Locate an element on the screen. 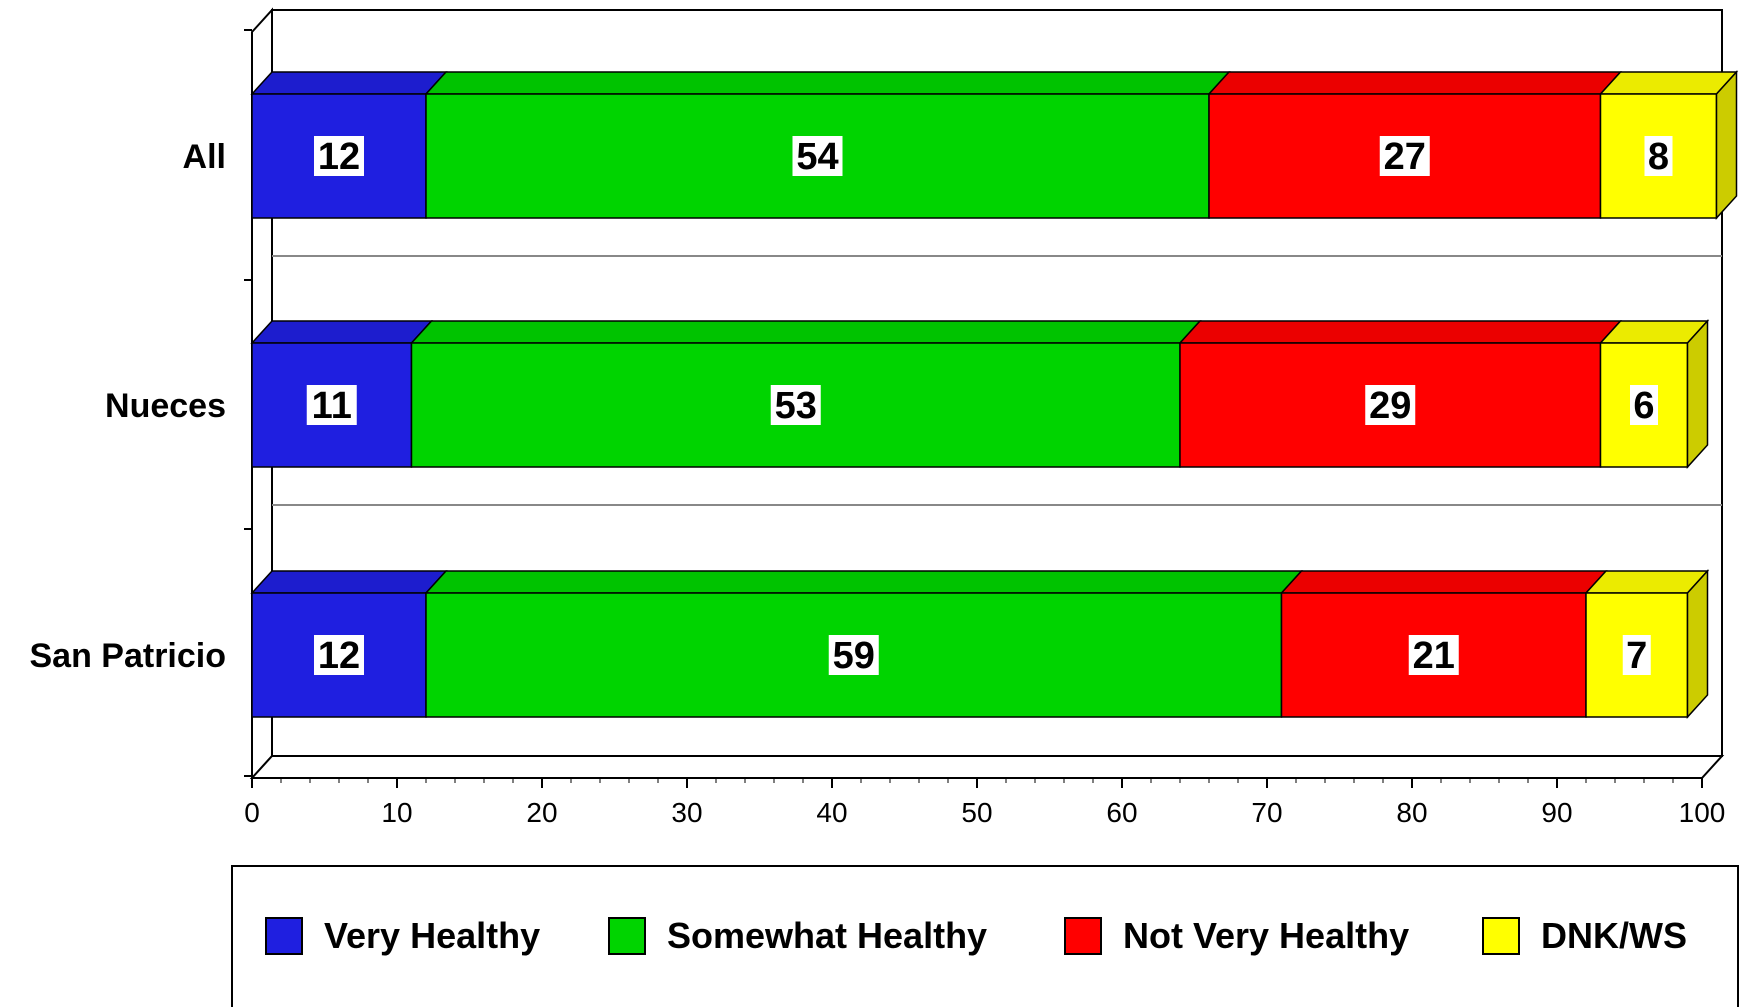 The image size is (1750, 1007). x-tick-label-10: 100 is located at coordinates (1702, 812).